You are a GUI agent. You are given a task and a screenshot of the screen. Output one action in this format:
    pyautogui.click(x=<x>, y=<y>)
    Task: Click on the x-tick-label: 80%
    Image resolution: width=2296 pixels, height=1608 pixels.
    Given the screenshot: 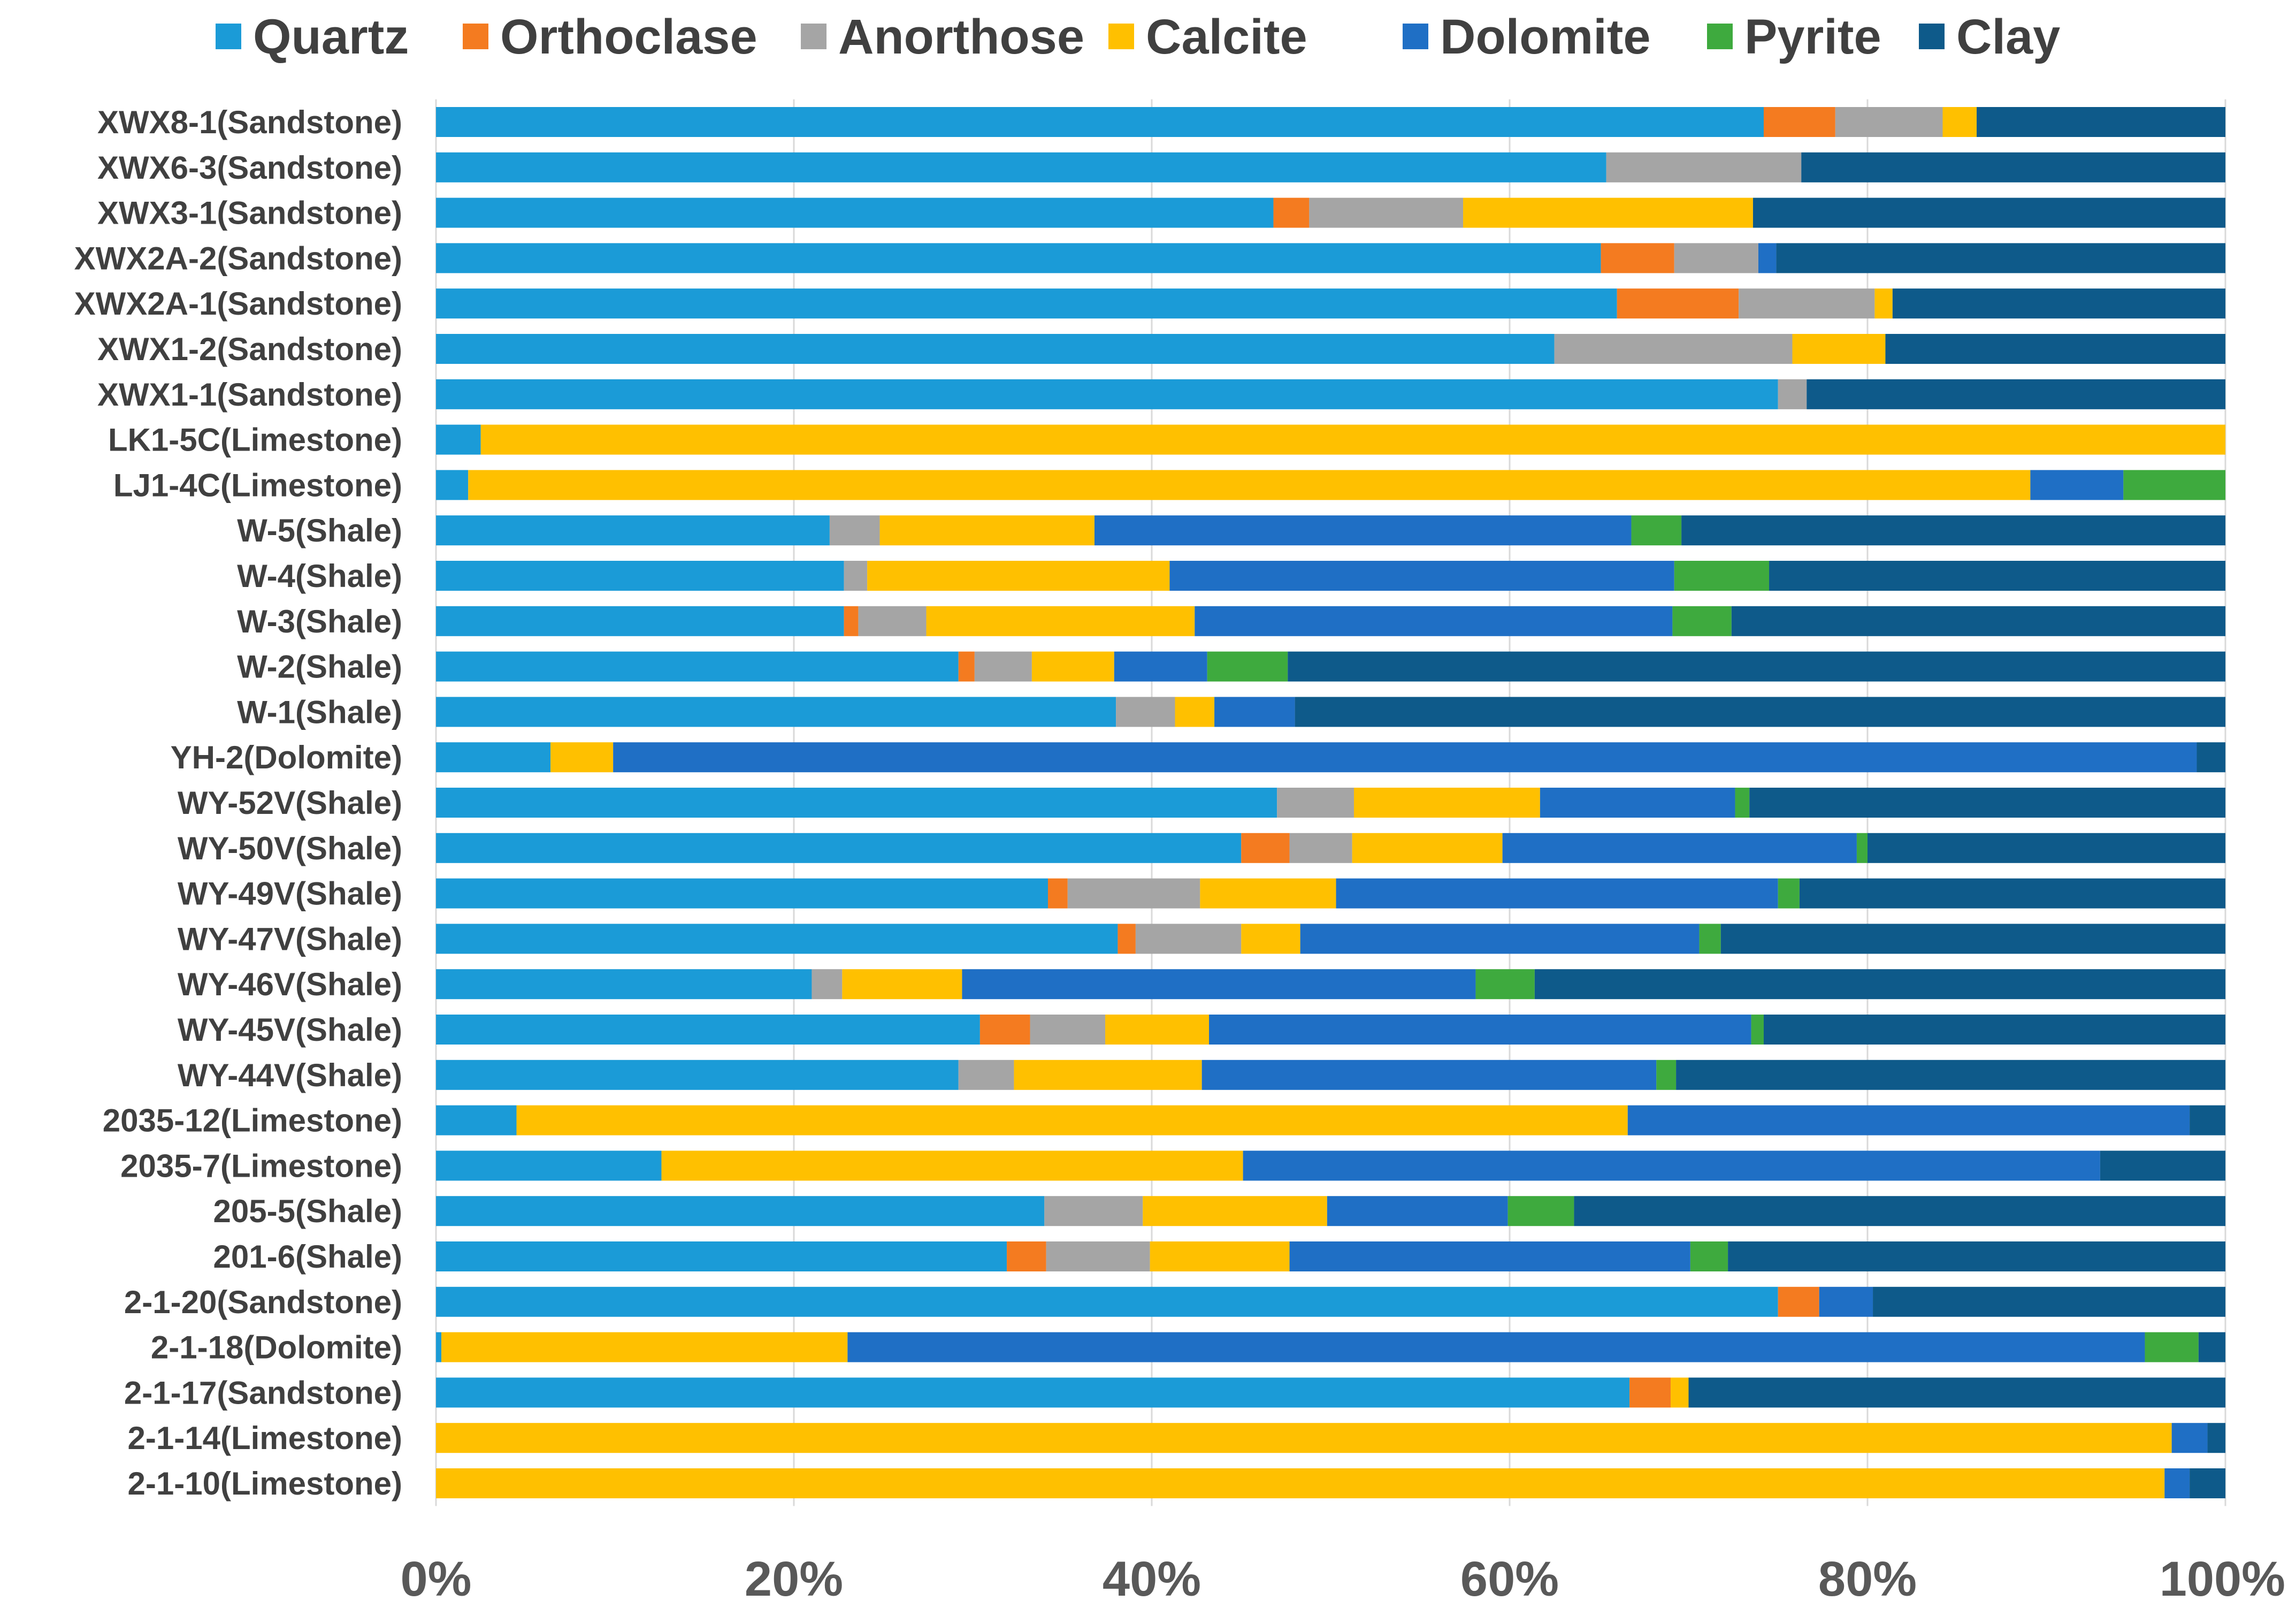 What is the action you would take?
    pyautogui.click(x=1868, y=1579)
    